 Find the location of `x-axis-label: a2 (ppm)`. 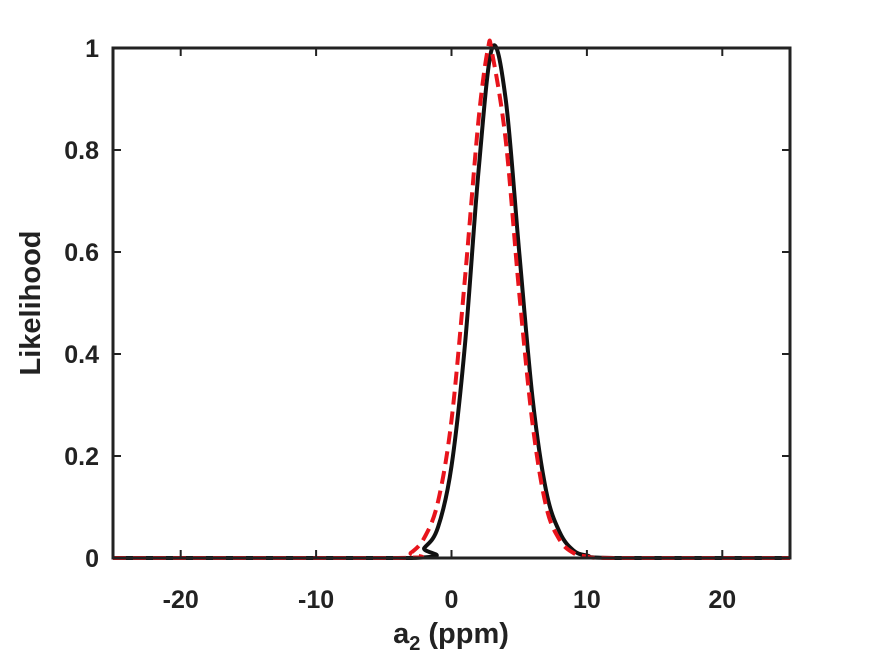

x-axis-label: a2 (ppm) is located at coordinates (451, 636).